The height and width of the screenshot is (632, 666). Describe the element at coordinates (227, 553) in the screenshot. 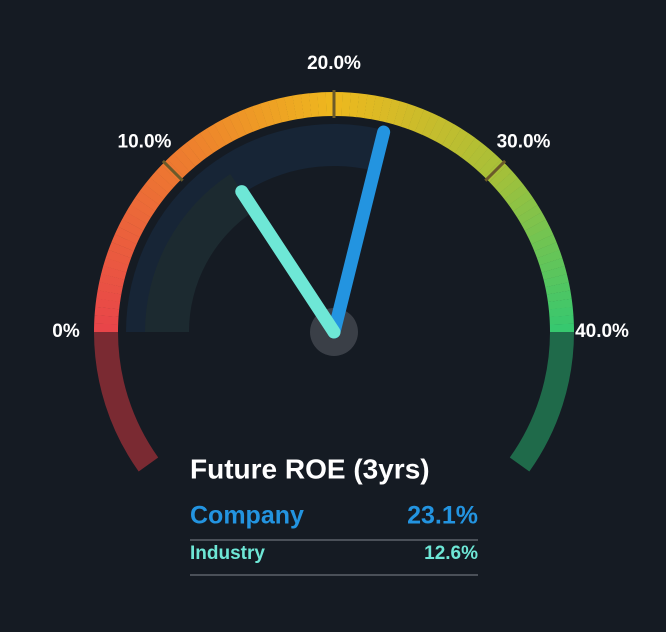

I see `legend-name: Industry` at that location.